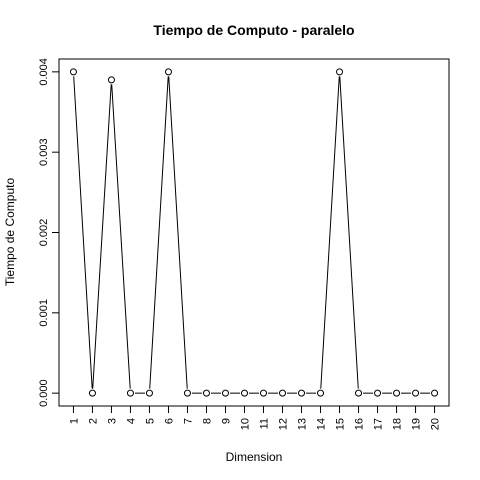 The image size is (480, 480). I want to click on y-tick-label: 0.001, so click(44, 313).